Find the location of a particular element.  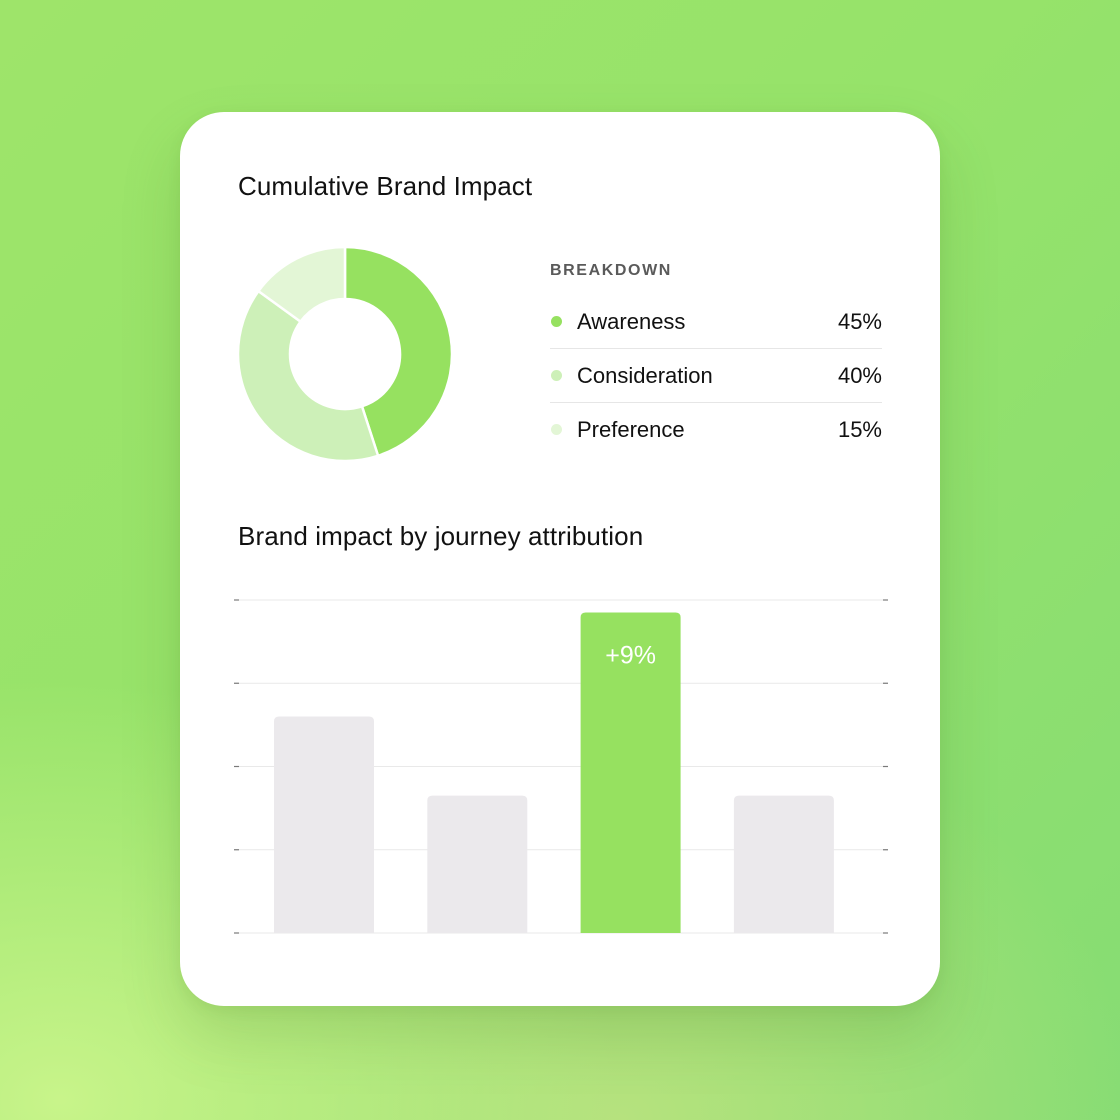

legend-value: 40% is located at coordinates (859, 375).